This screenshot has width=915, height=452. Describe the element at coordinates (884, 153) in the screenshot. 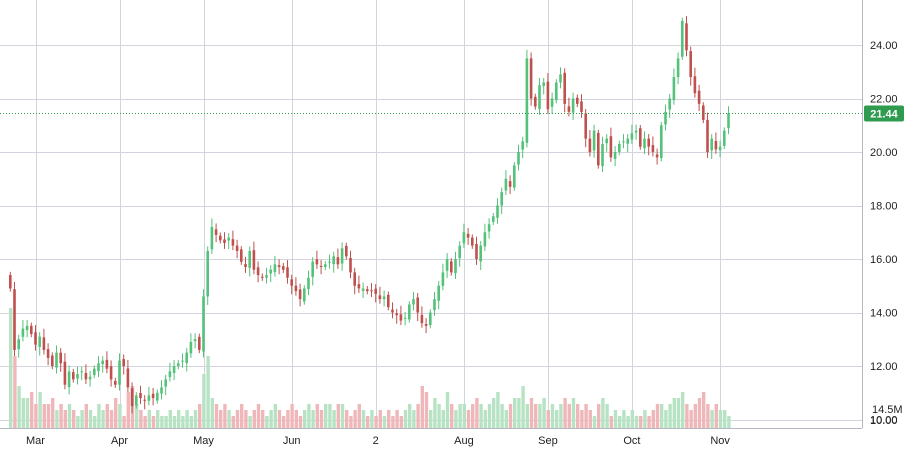

I see `y-tick-label: 20.00` at that location.